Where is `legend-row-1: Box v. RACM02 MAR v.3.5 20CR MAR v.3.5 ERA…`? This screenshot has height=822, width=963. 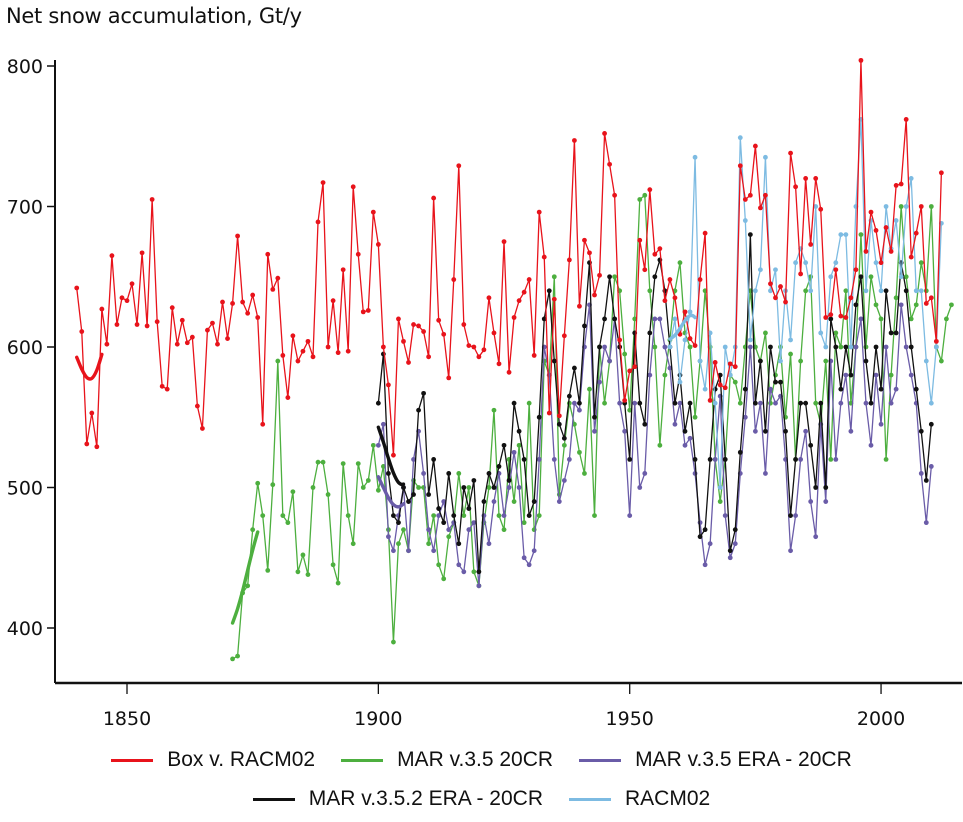
legend-row-1: Box v. RACM02 MAR v.3.5 20CR MAR v.3.5 ERA… is located at coordinates (481, 760).